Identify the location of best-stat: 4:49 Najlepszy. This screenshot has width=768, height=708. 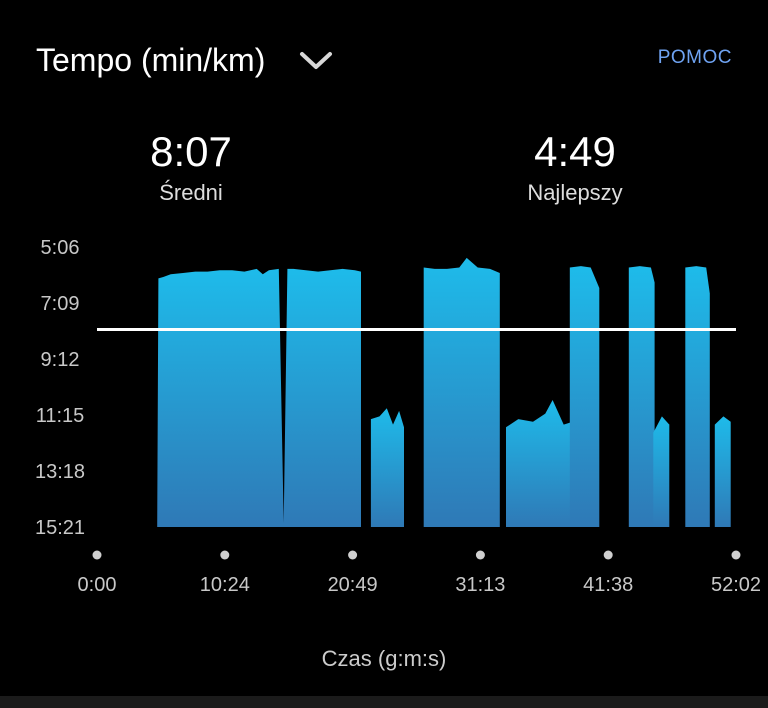
(575, 167).